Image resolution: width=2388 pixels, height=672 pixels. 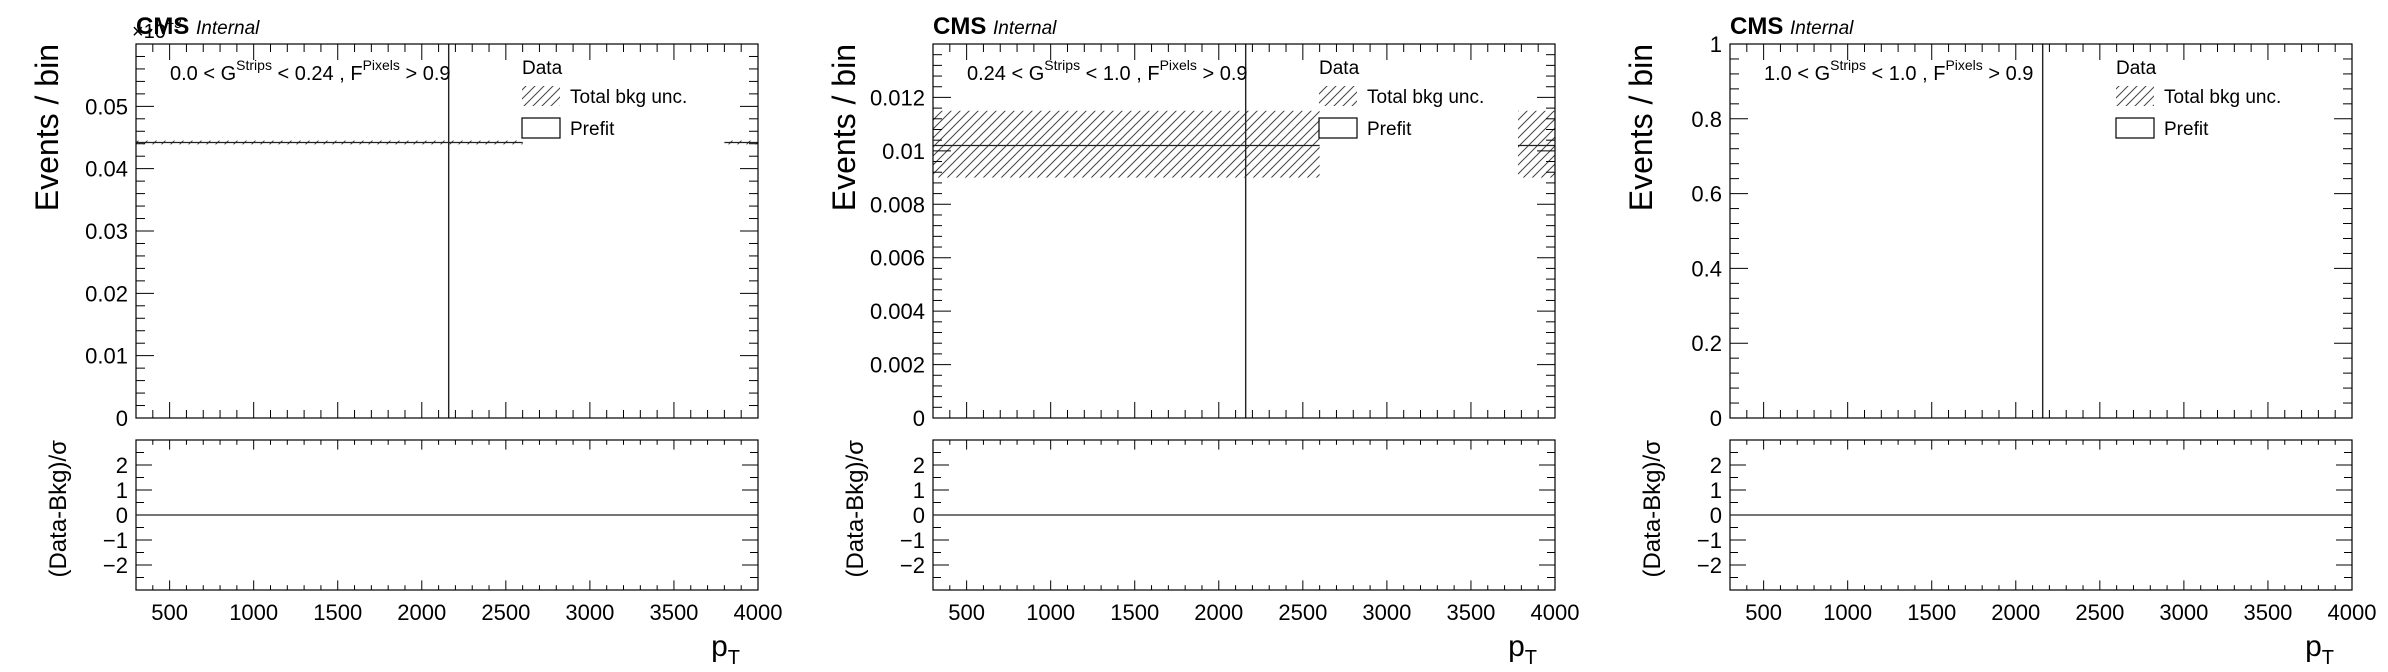 I want to click on y-tick-label: 1, so click(x=1716, y=44).